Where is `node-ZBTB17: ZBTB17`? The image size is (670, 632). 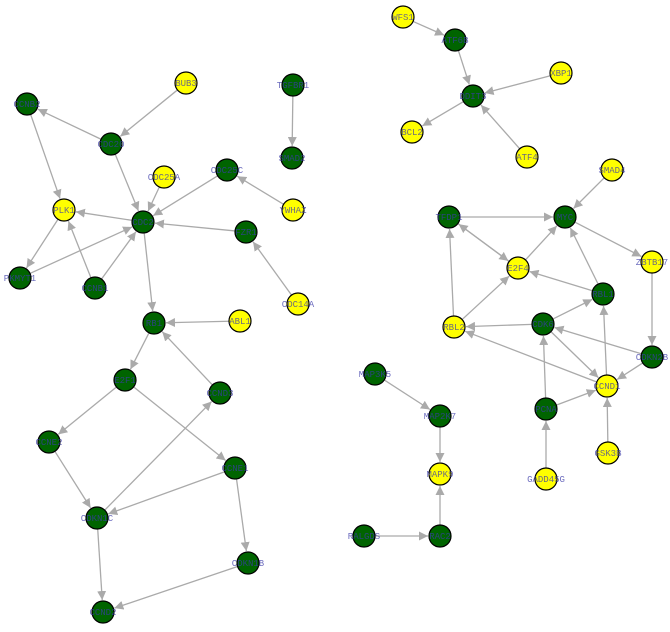 node-ZBTB17: ZBTB17 is located at coordinates (652, 262).